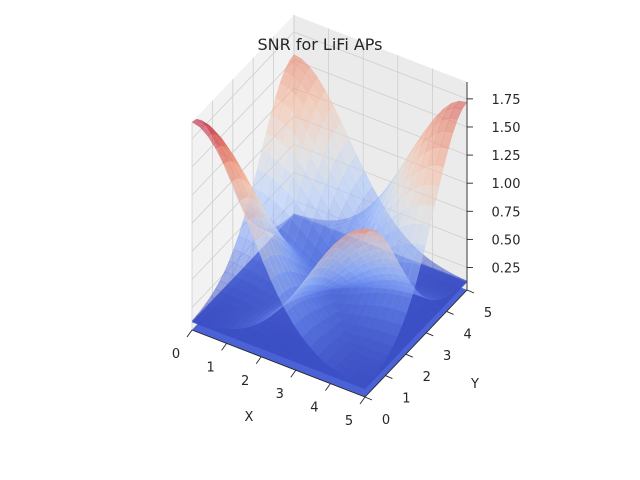  Describe the element at coordinates (406, 399) in the screenshot. I see `y-tick-label: 1` at that location.